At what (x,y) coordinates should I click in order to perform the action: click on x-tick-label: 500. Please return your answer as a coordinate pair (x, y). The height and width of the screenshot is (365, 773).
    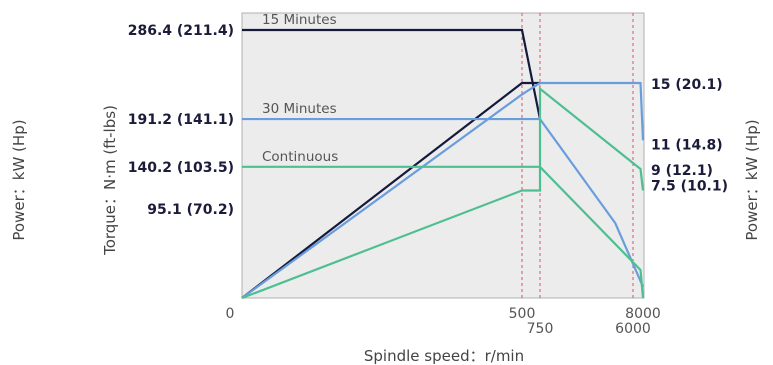
    Looking at the image, I should click on (522, 314).